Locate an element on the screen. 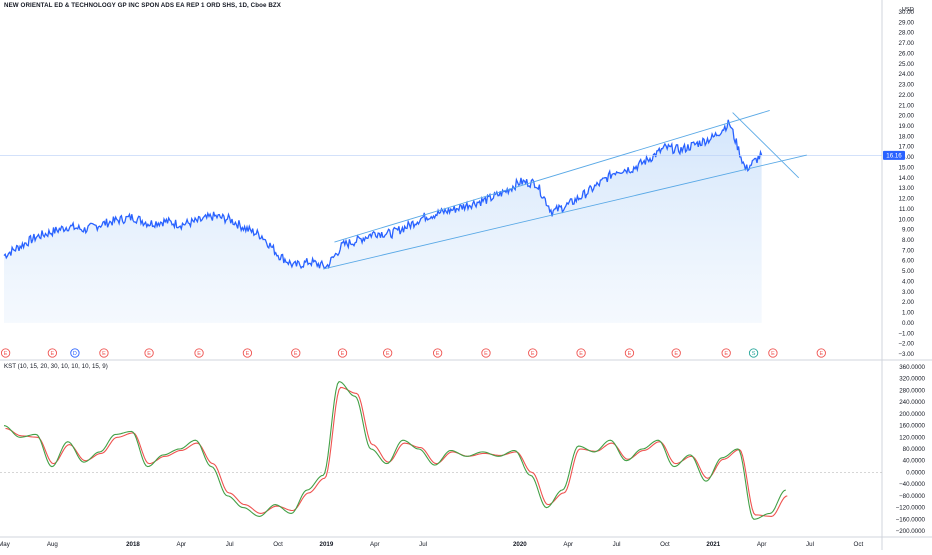  kst-tick-label: 320.0000 is located at coordinates (912, 379).